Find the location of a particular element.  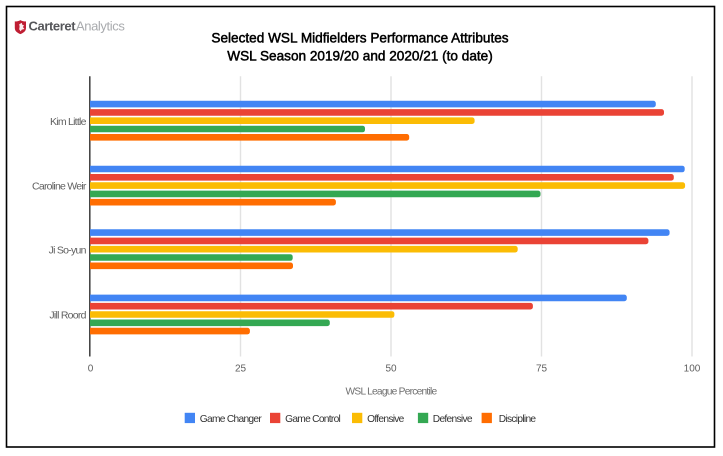

svg-text: Discipline is located at coordinates (518, 419).